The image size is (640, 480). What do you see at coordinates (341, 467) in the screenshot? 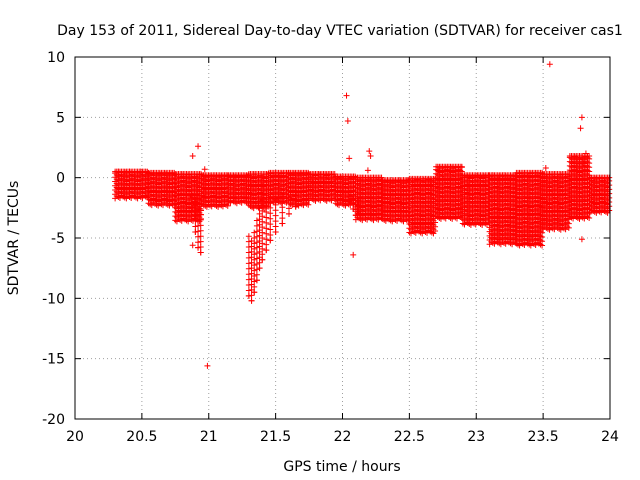
I see `x-axis-label: GPS time / hours` at bounding box center [341, 467].